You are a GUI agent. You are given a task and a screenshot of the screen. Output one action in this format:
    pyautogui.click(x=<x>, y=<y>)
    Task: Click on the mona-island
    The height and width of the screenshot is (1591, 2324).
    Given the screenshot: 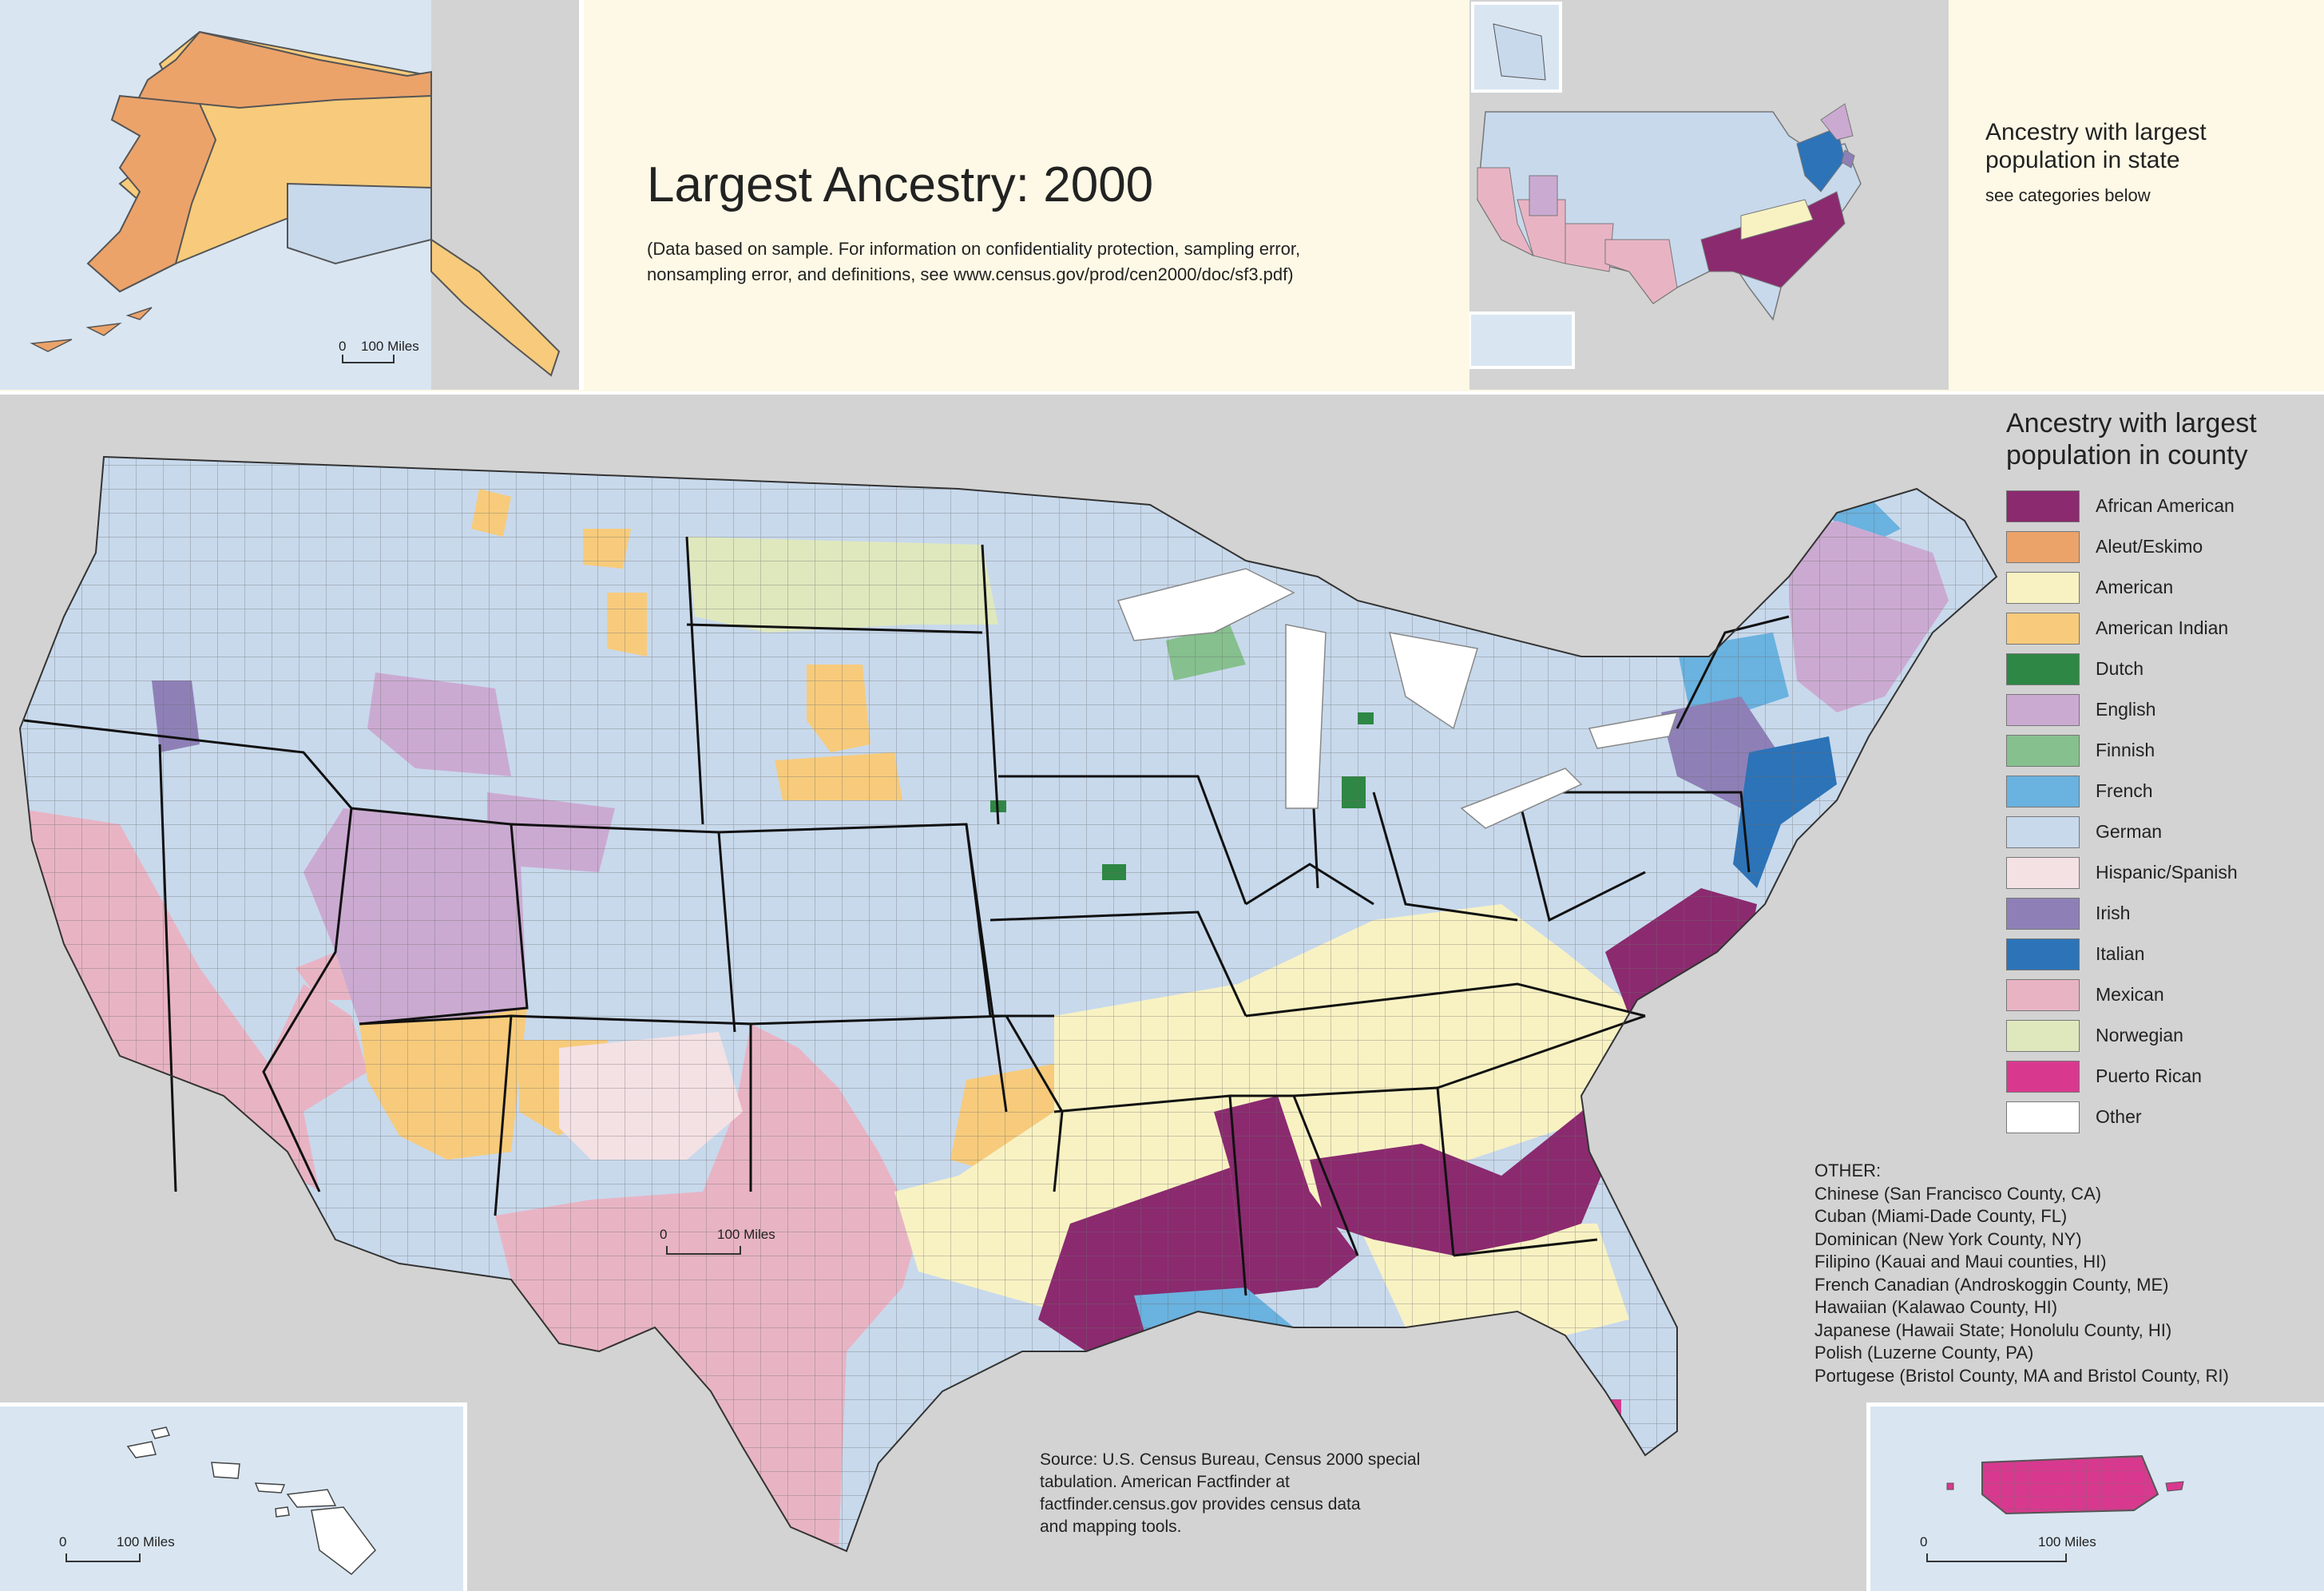 What is the action you would take?
    pyautogui.click(x=1950, y=1486)
    